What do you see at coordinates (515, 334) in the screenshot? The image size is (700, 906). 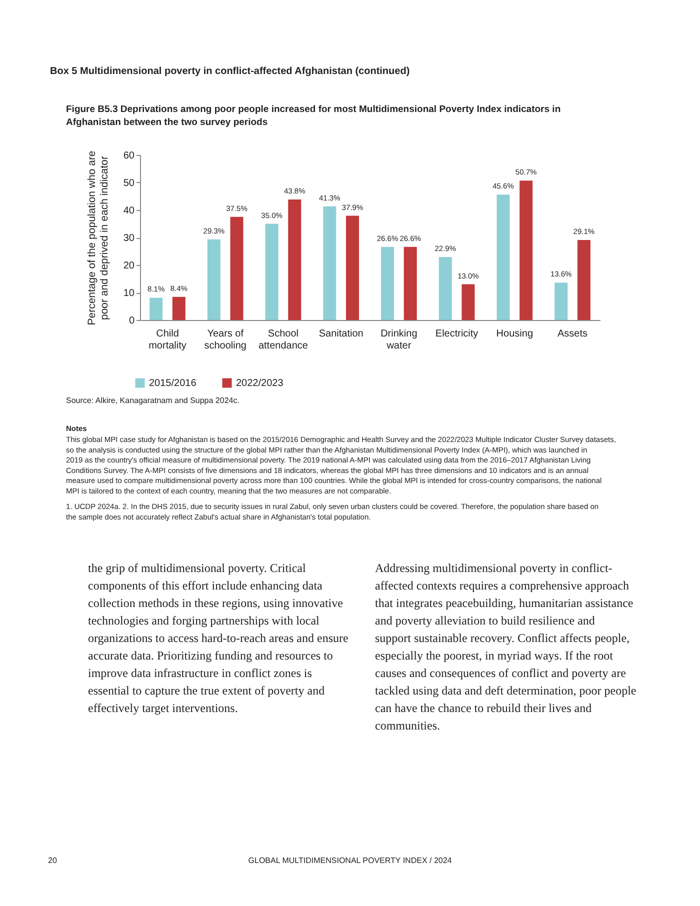 I see `x-tick-label: Housing` at bounding box center [515, 334].